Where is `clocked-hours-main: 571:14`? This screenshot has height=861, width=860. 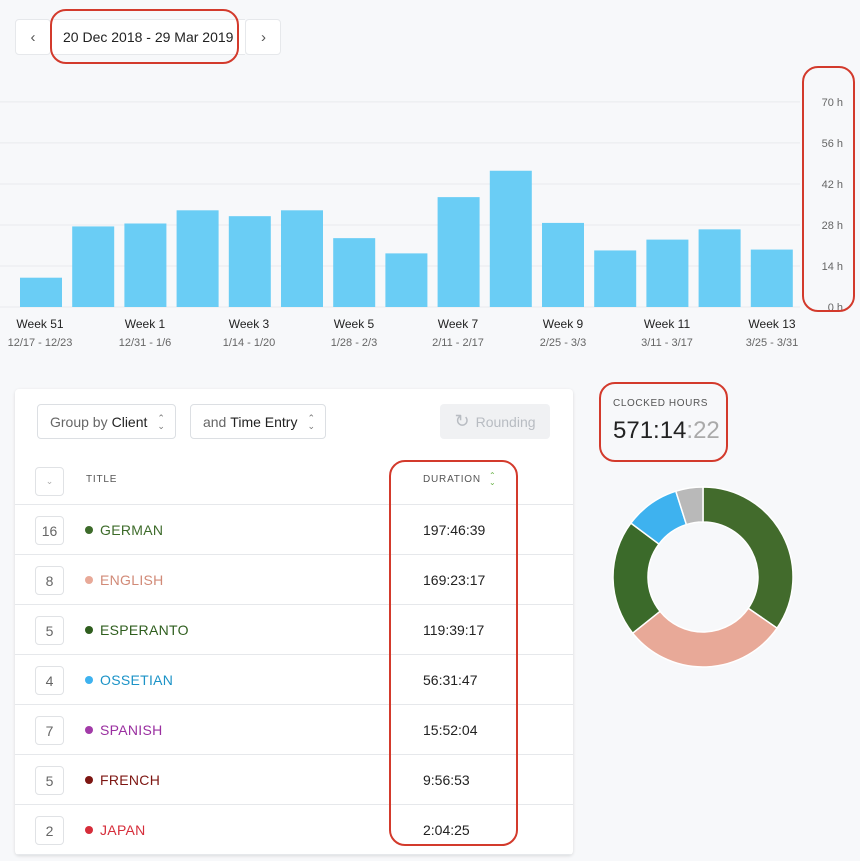
clocked-hours-main: 571:14 is located at coordinates (650, 430).